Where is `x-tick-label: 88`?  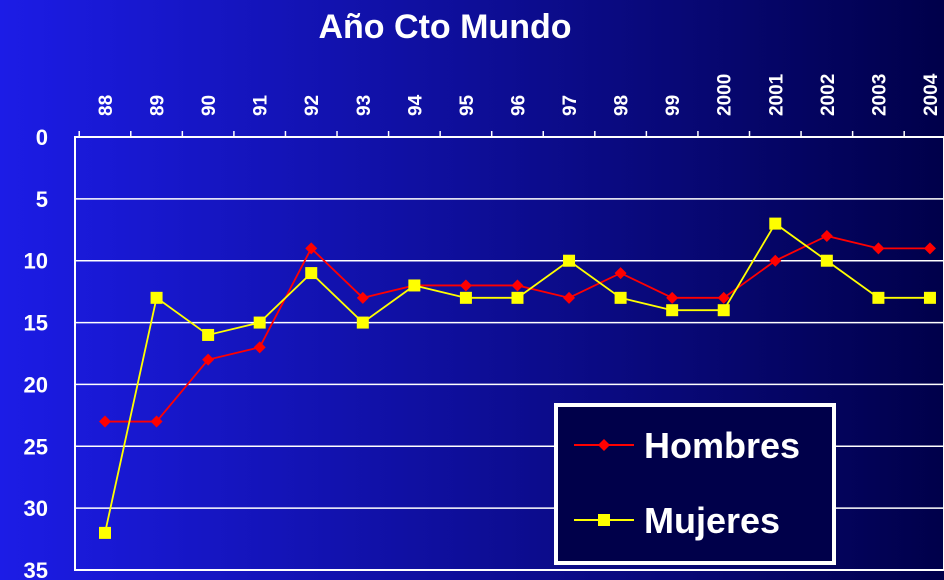
x-tick-label: 88 is located at coordinates (106, 105).